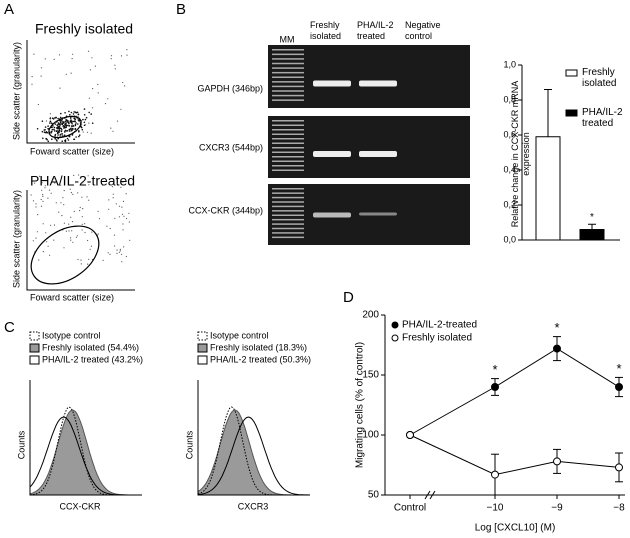  What do you see at coordinates (509, 239) in the screenshot?
I see `y-tick-label: 0,0` at bounding box center [509, 239].